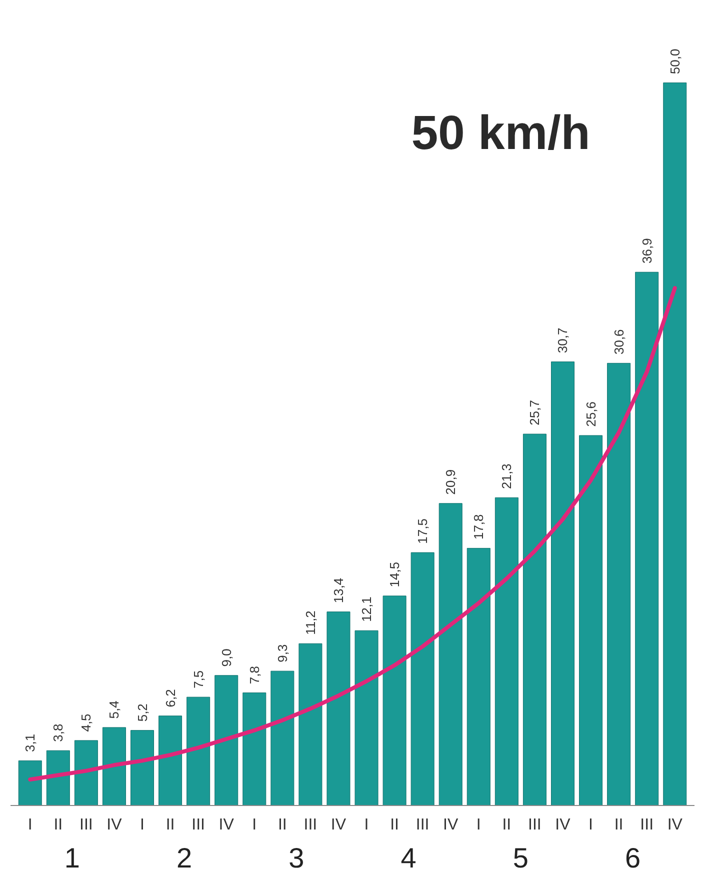 This screenshot has height=870, width=704. I want to click on data-label: 12,1, so click(366, 609).